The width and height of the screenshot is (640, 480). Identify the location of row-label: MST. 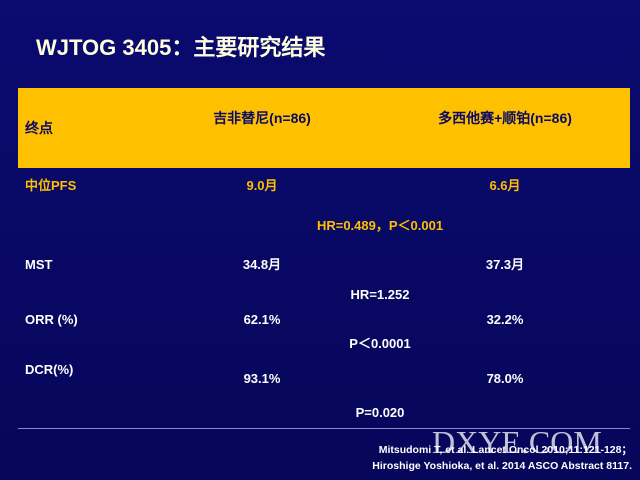
(39, 264).